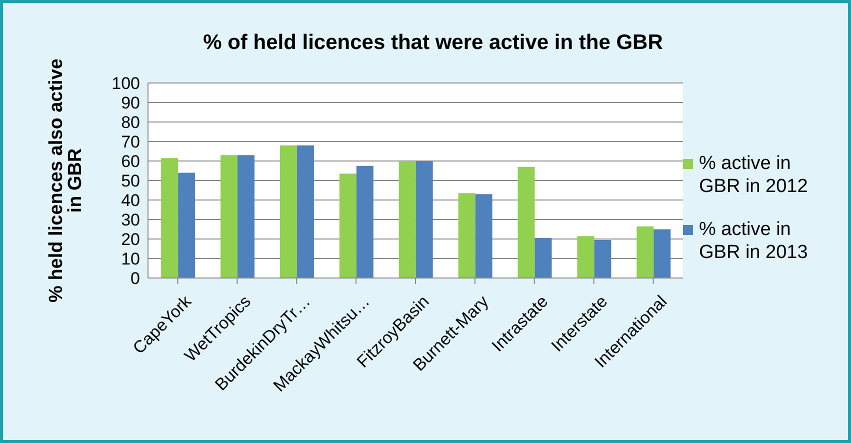  I want to click on y-tick-label: 60, so click(130, 162).